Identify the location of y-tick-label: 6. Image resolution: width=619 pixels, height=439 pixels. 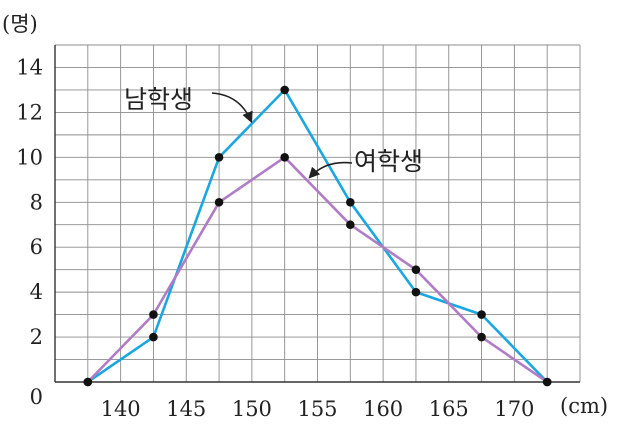
(36, 247).